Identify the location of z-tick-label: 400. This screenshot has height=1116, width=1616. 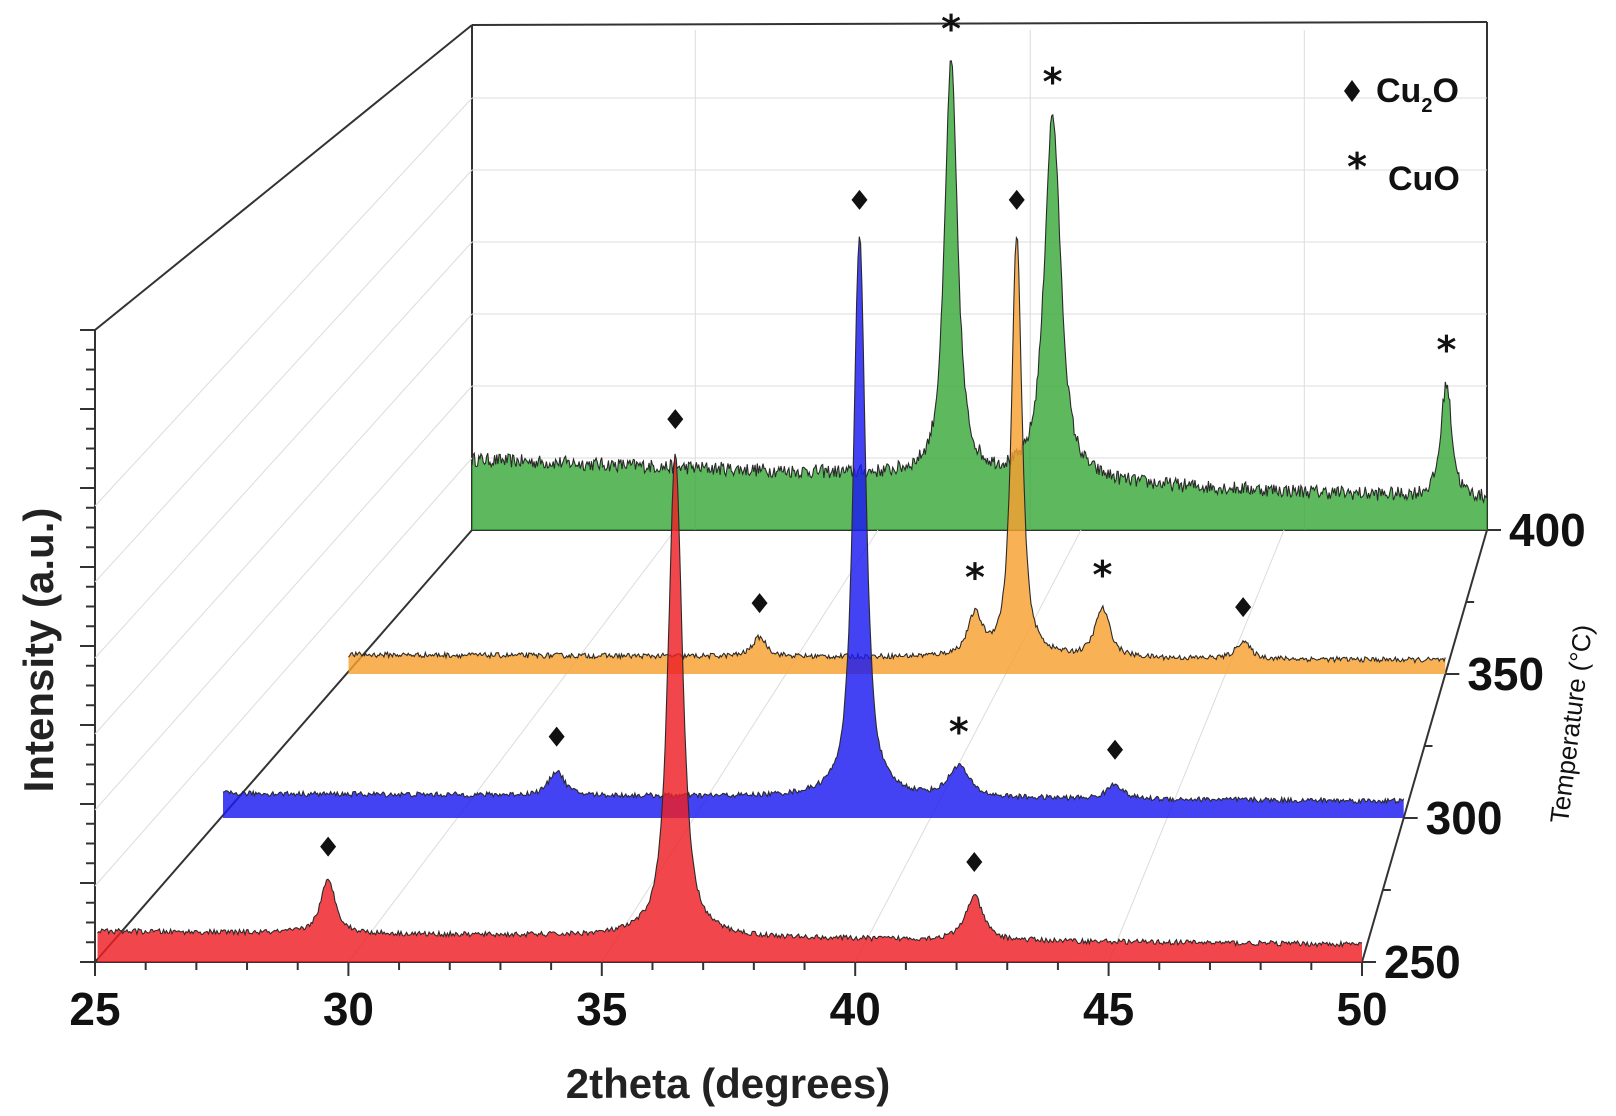
(1547, 530).